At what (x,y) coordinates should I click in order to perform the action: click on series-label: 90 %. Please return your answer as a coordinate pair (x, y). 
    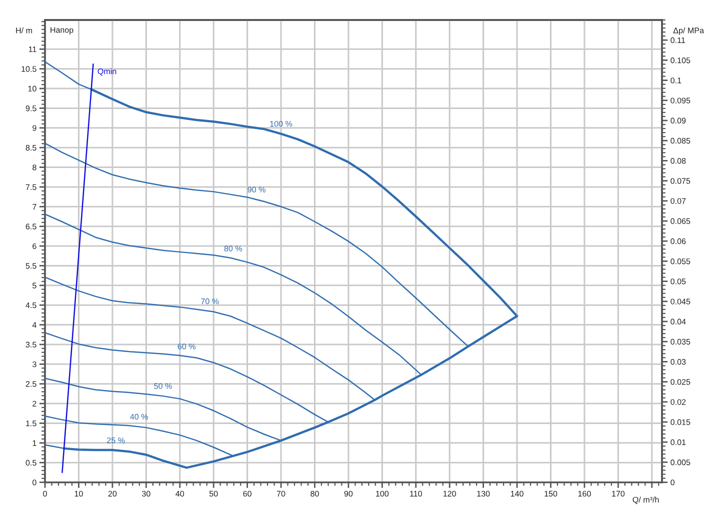
    Looking at the image, I should click on (257, 189).